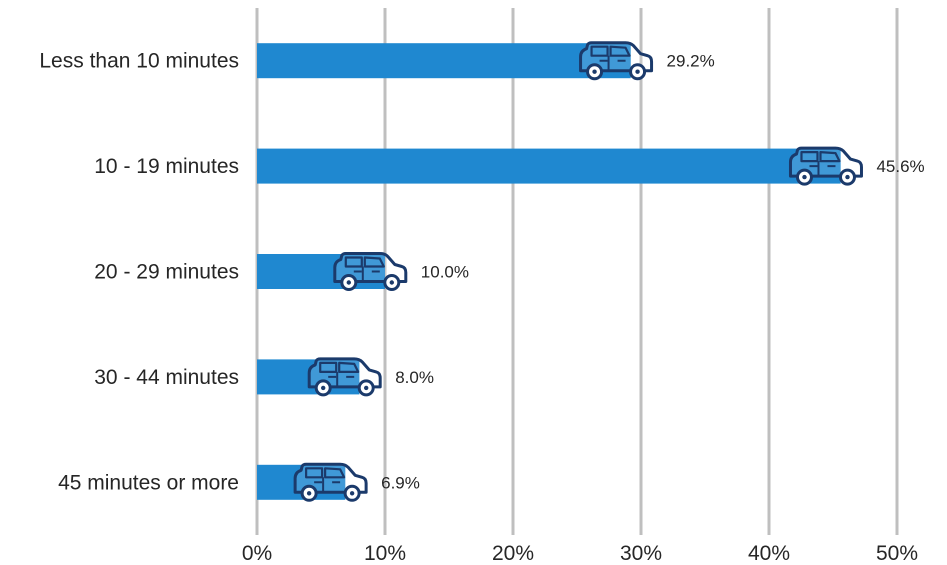 This screenshot has height=565, width=947. I want to click on x-tick-label: 0%, so click(257, 553).